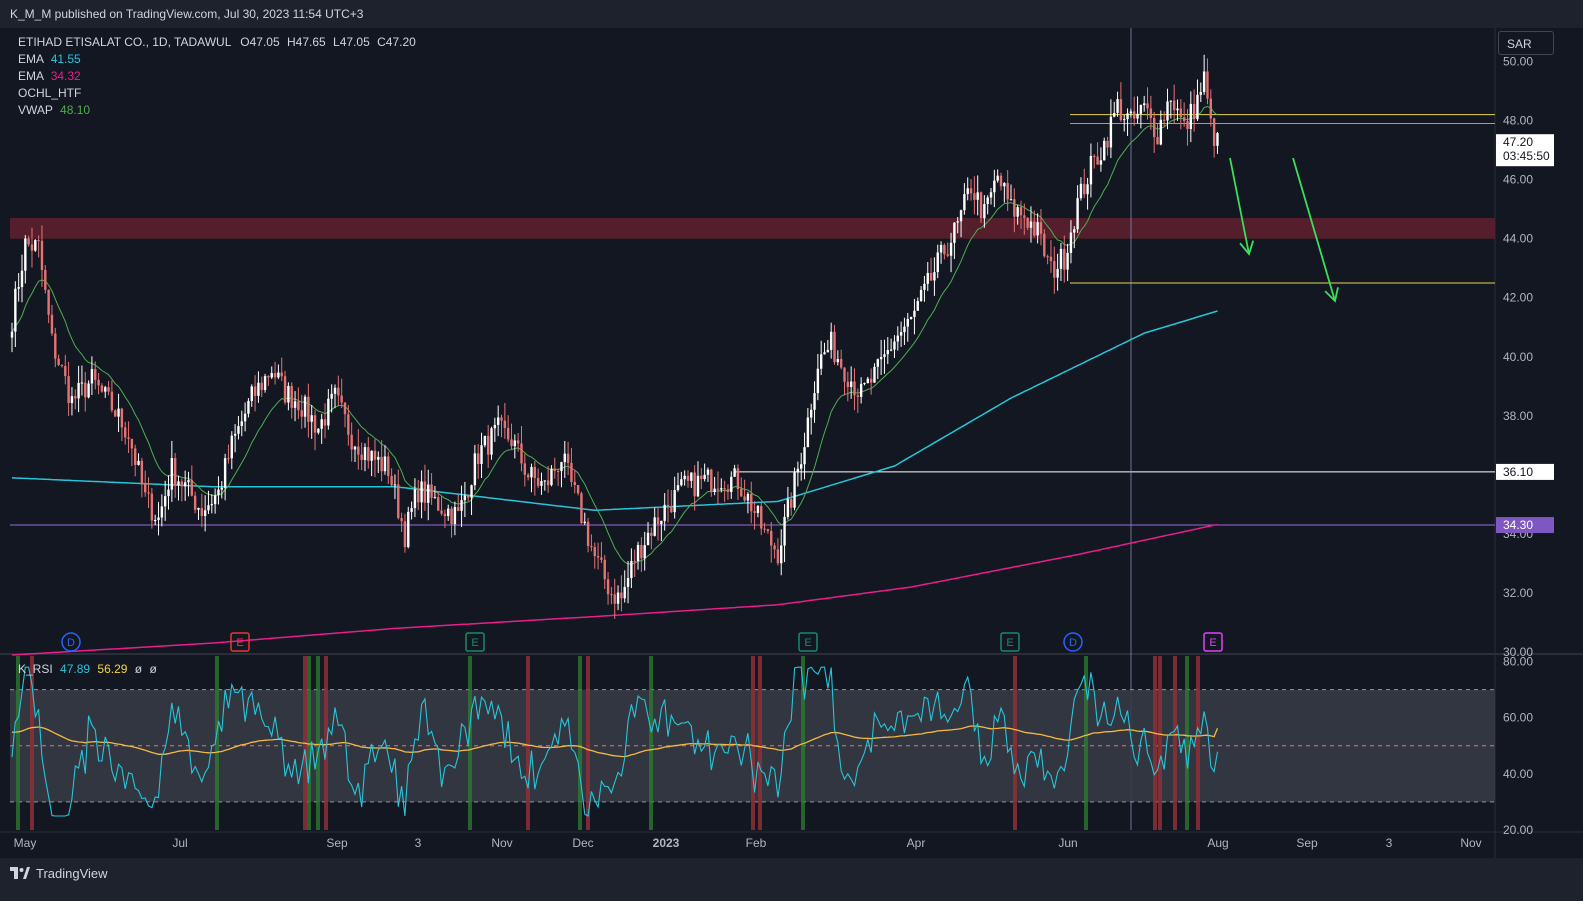 The image size is (1583, 901). What do you see at coordinates (217, 76) in the screenshot?
I see `indicator-ema-slow: EMA 34.32` at bounding box center [217, 76].